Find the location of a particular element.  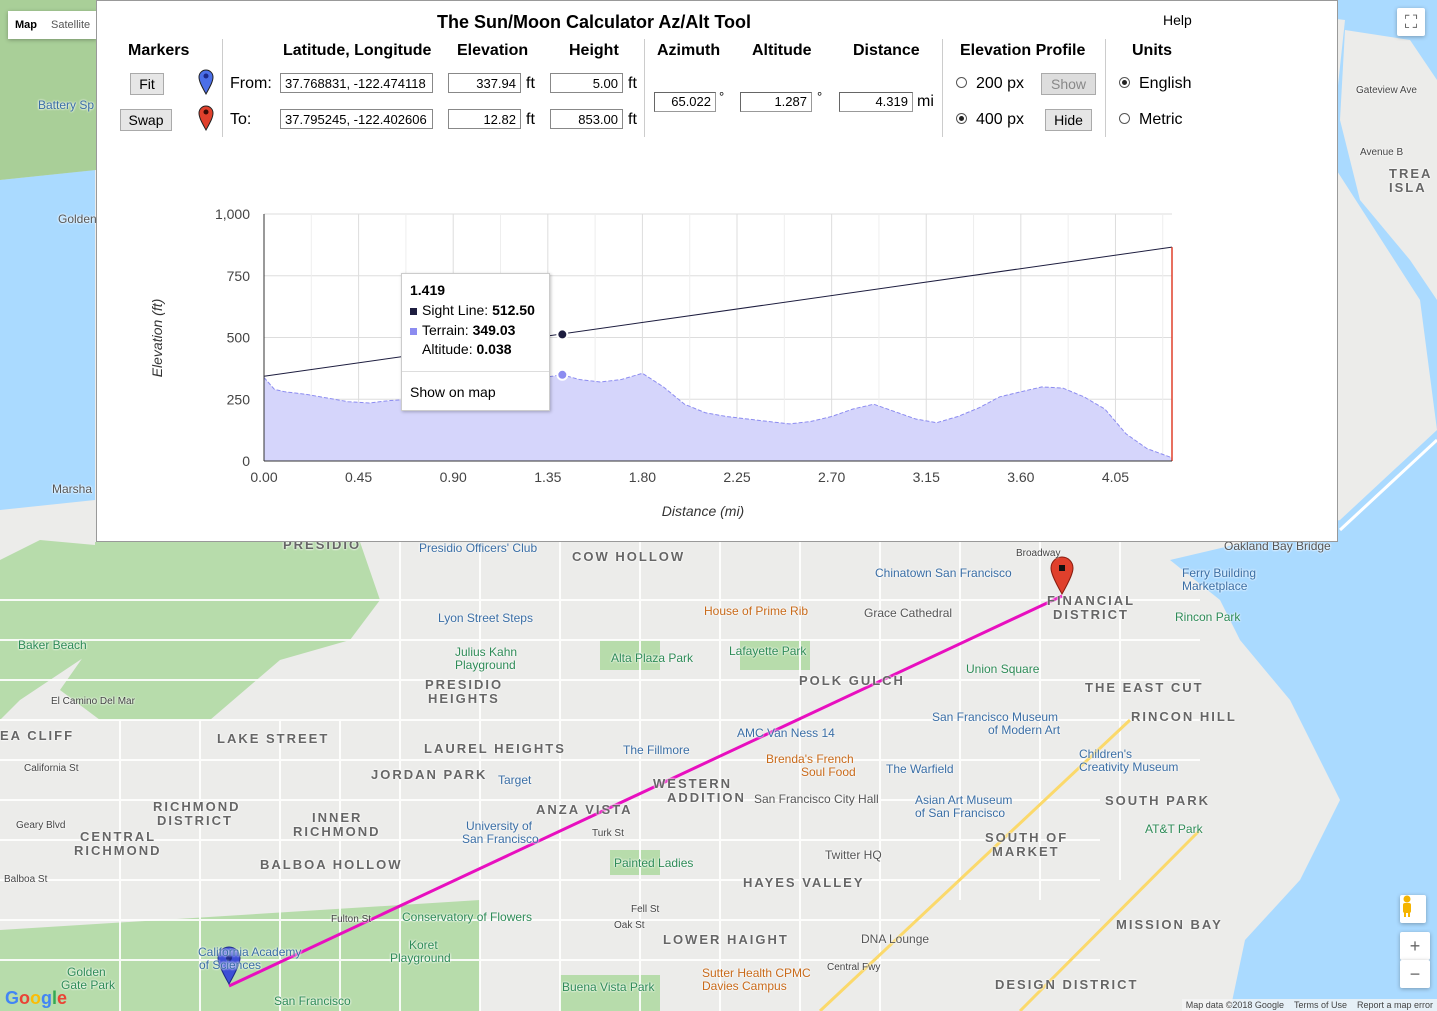

map-data-attribution: Map data ©2018 Google is located at coordinates (1234, 1005).